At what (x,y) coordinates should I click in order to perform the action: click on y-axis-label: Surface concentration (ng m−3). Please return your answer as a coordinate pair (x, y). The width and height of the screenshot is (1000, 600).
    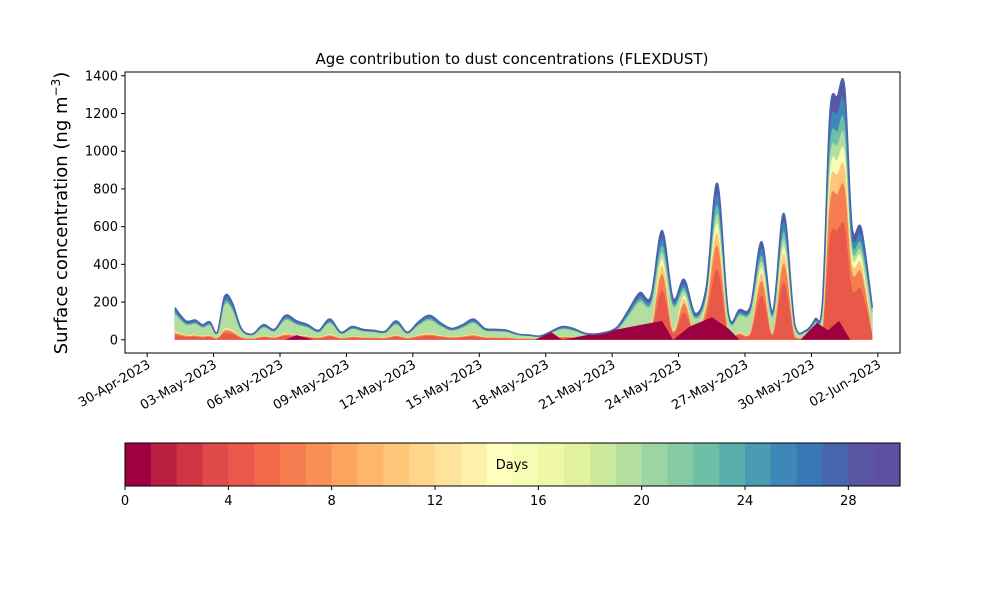
    Looking at the image, I should click on (60, 213).